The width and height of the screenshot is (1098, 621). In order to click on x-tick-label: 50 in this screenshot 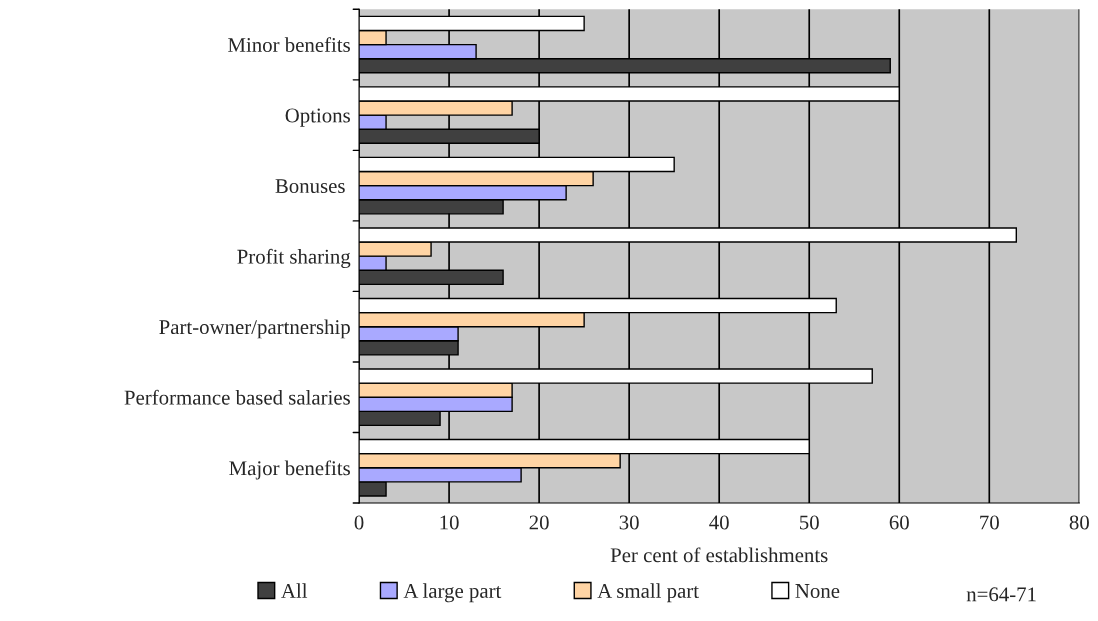, I will do `click(809, 522)`.